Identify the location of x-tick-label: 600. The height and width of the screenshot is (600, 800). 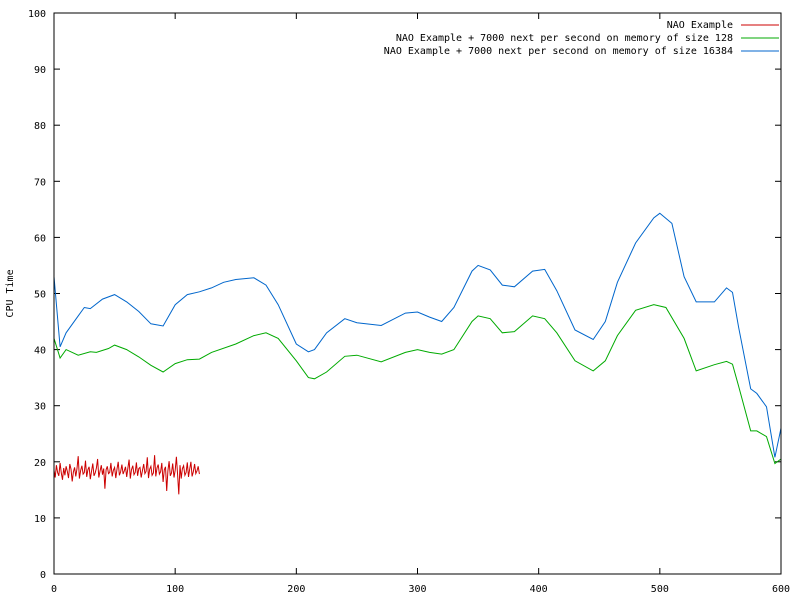
(781, 589).